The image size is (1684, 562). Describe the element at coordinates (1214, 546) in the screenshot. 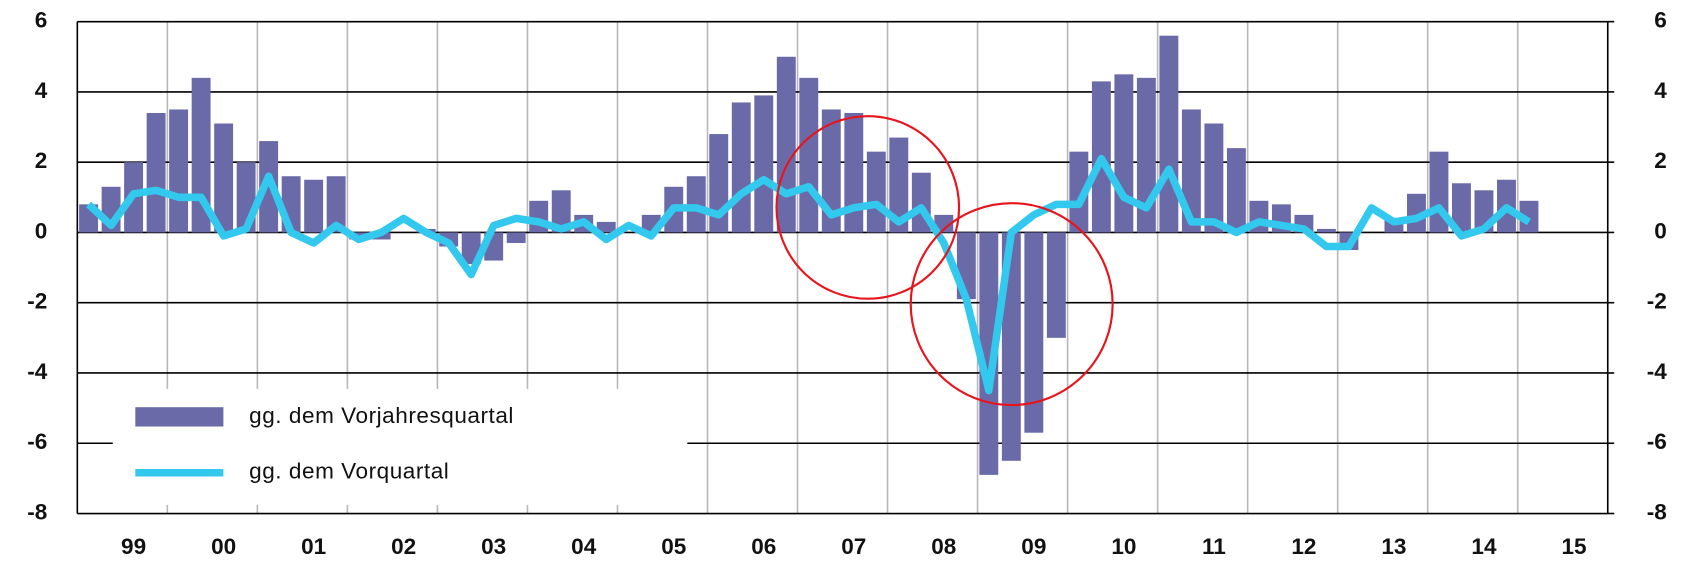

I see `x-tick-label: 11` at that location.